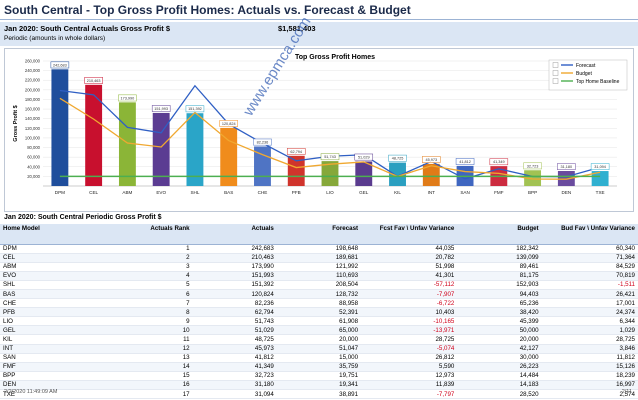 Image resolution: width=638 pixels, height=400 pixels. What do you see at coordinates (234, 321) in the screenshot?
I see `table-cell: 51,743` at bounding box center [234, 321].